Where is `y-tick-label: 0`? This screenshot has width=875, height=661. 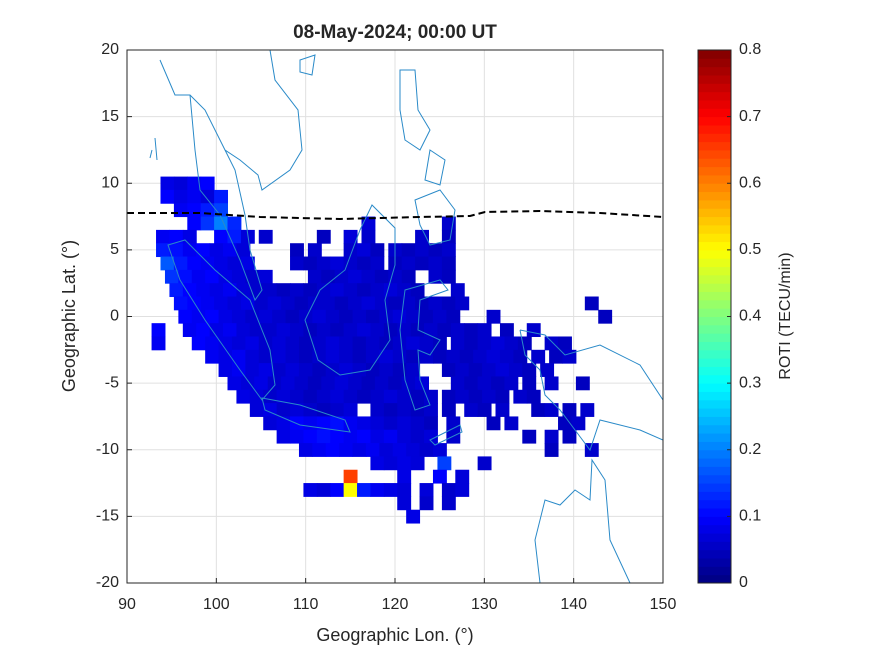
y-tick-label: 0 is located at coordinates (114, 316).